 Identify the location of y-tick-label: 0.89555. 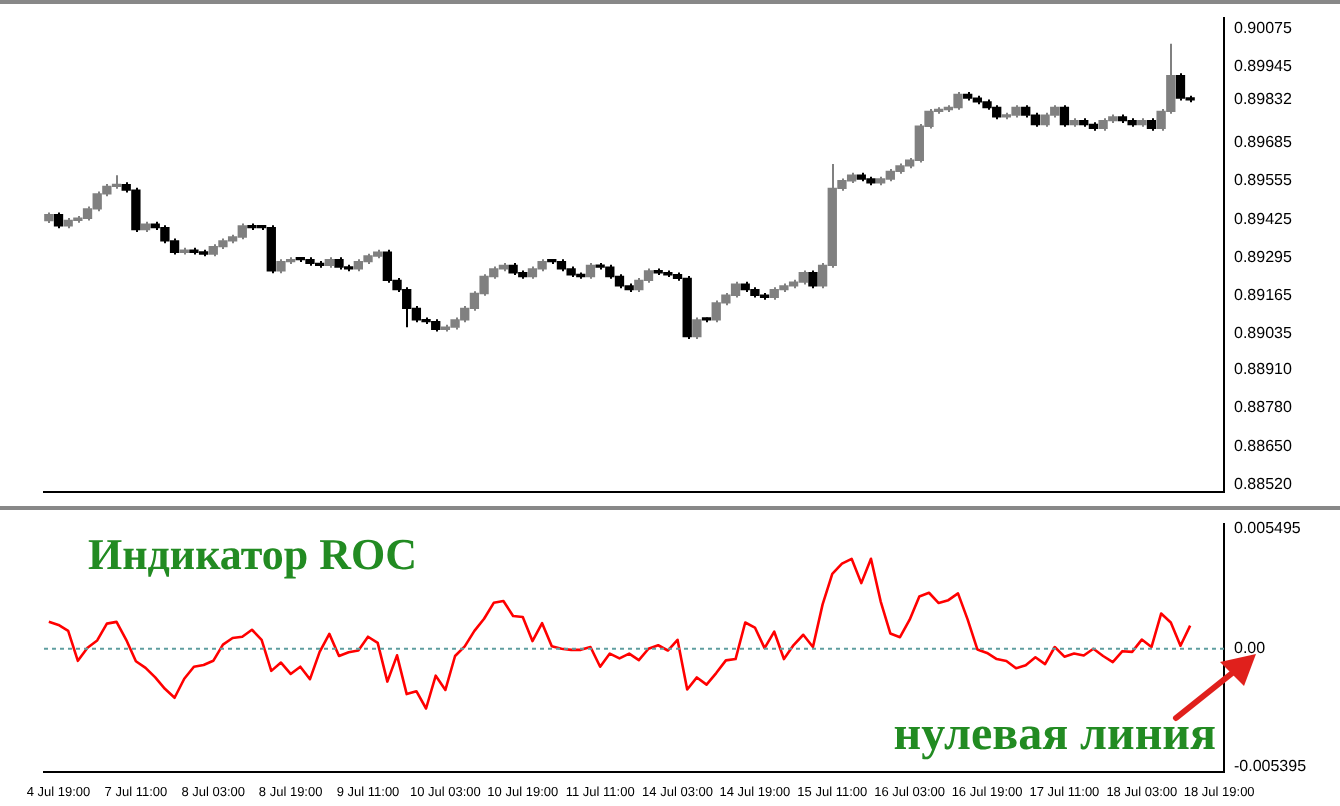
(1263, 180).